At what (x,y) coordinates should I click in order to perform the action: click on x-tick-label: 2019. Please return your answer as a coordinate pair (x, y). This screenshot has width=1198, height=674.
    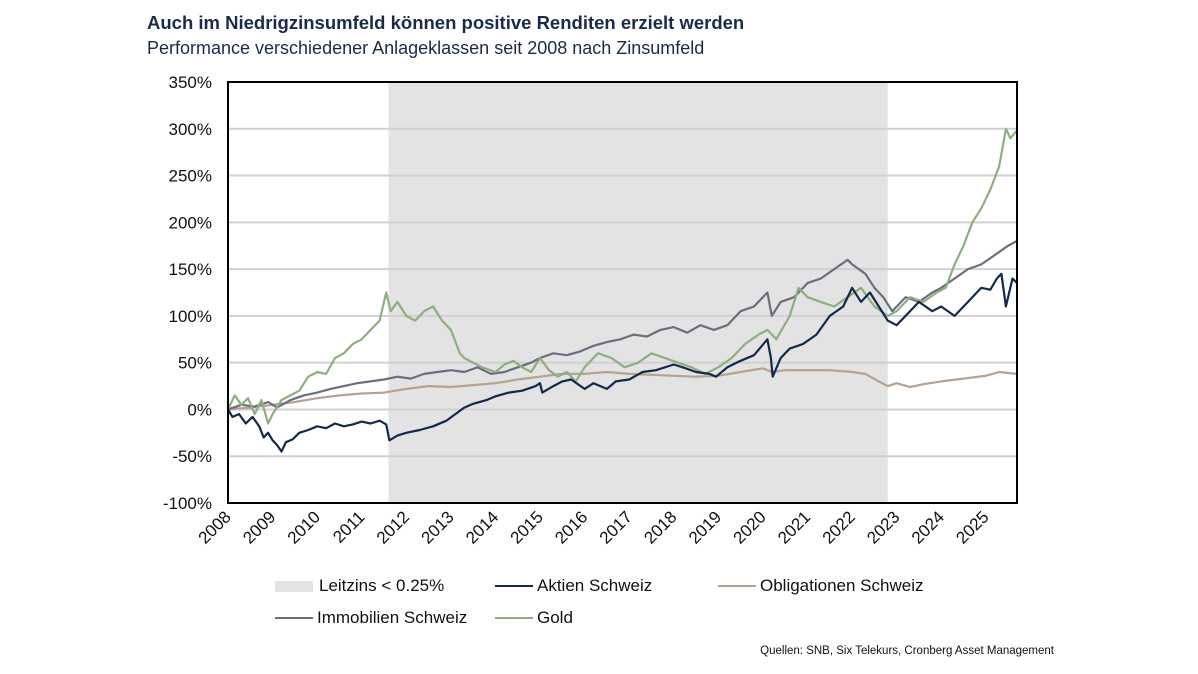
    Looking at the image, I should click on (705, 527).